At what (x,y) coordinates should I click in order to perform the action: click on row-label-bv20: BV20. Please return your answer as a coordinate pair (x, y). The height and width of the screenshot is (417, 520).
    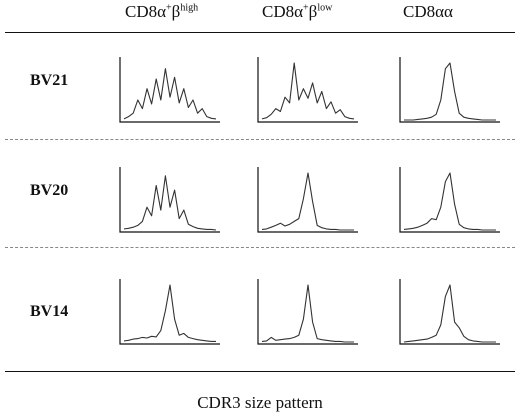
    Looking at the image, I should click on (49, 190).